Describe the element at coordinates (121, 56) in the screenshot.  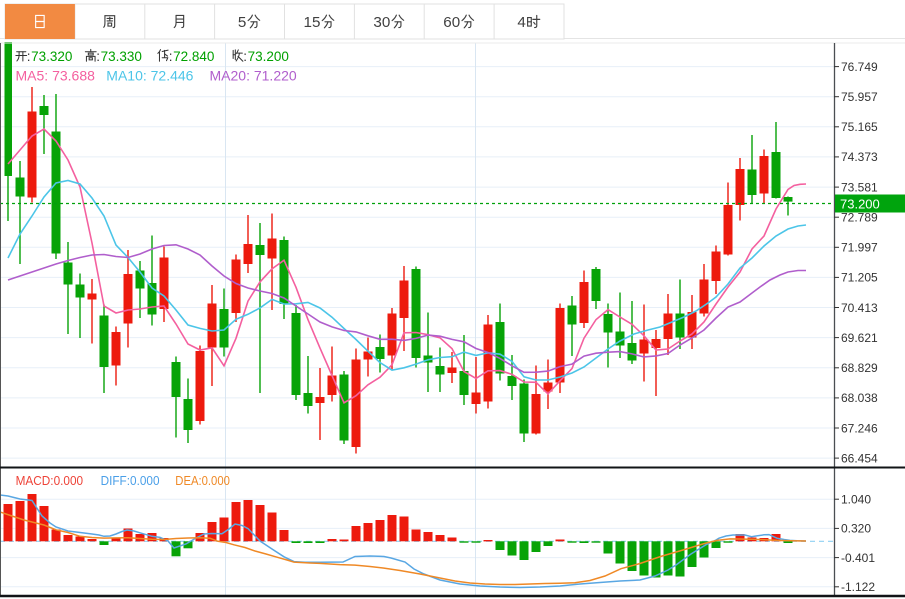
I see `svg-text: 73.330` at that location.